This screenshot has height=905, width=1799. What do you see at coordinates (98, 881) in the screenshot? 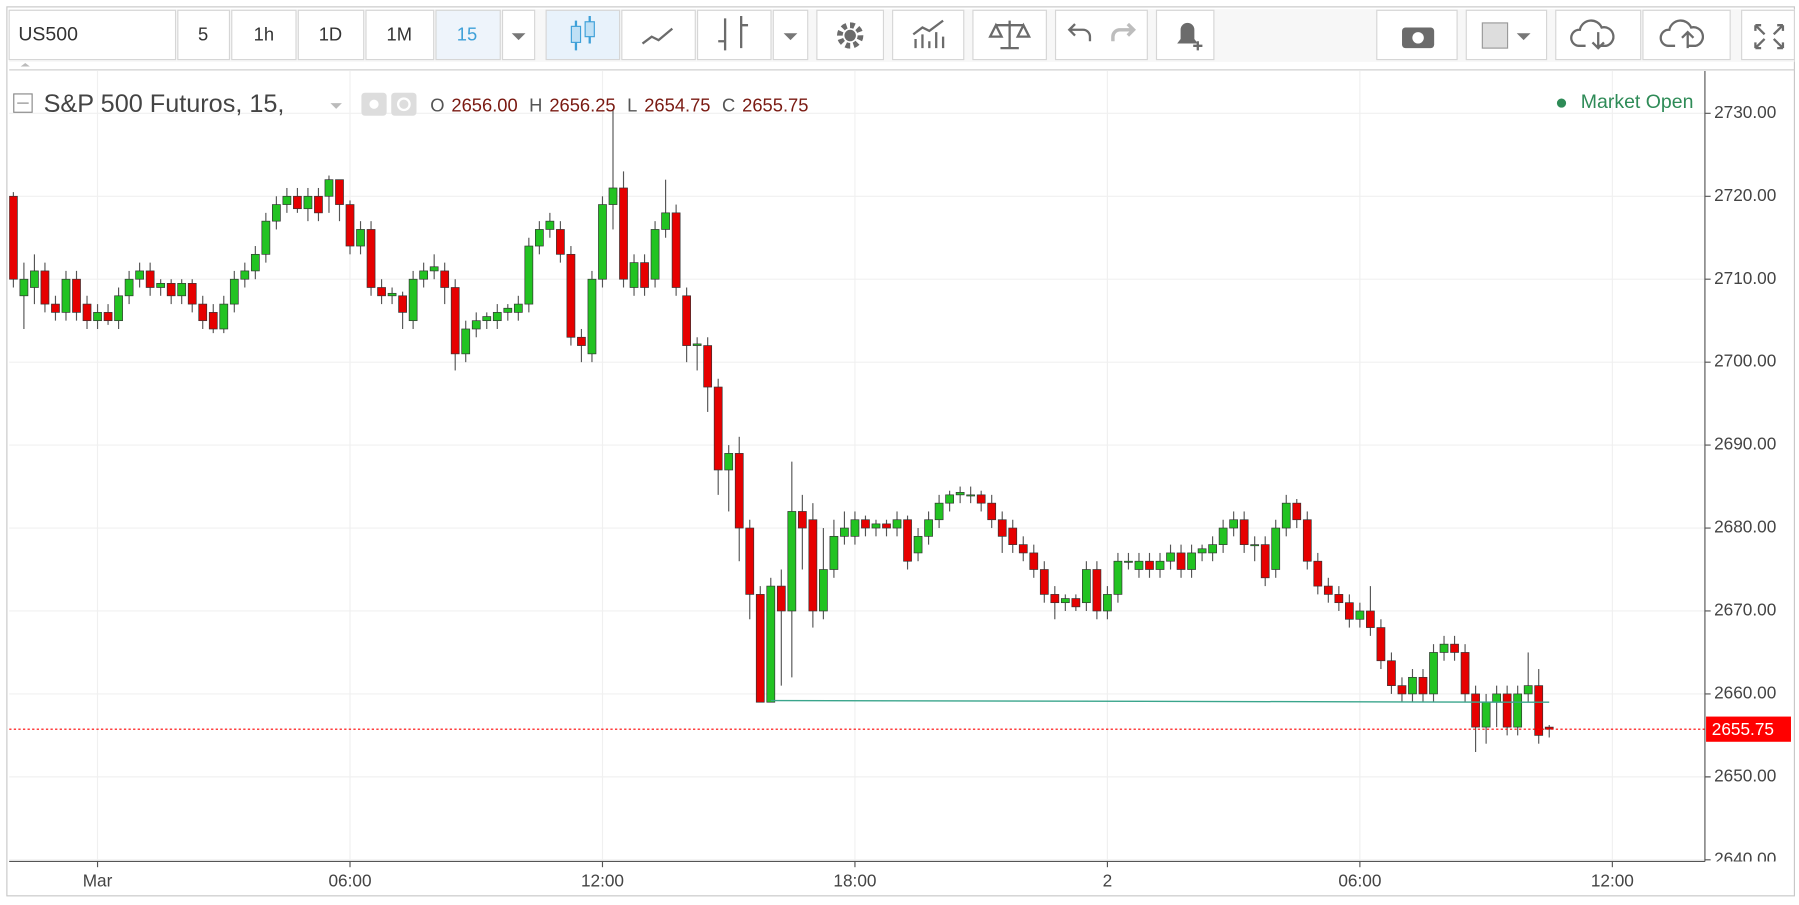
I see `x-tick-label: Mar` at bounding box center [98, 881].